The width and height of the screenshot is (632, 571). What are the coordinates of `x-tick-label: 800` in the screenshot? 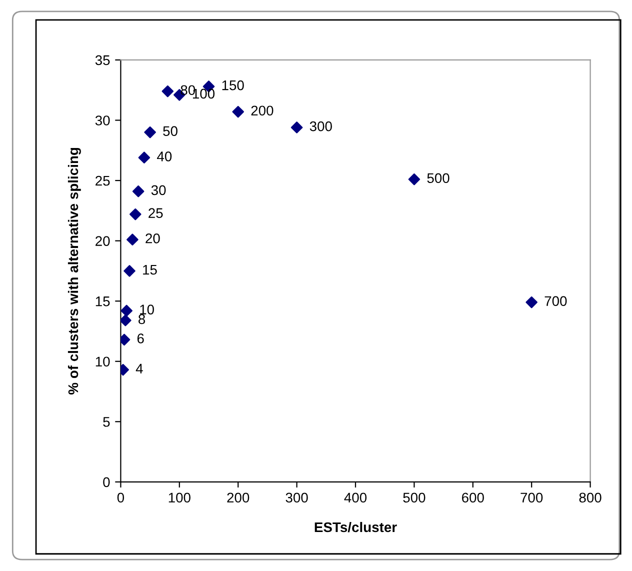 It's located at (590, 497).